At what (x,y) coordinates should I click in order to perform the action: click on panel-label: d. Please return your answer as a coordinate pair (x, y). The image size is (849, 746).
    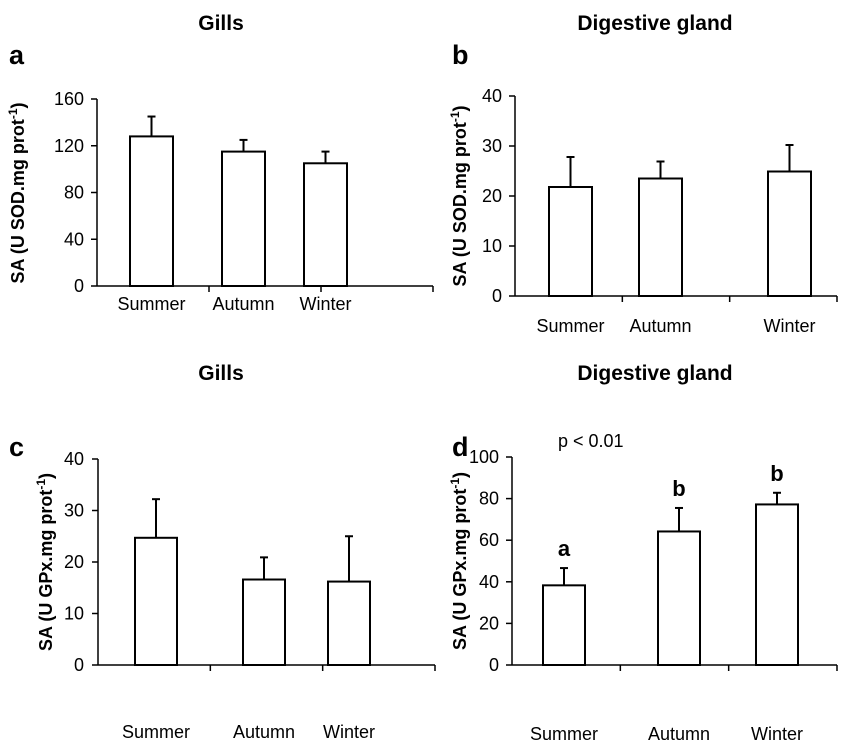
    Looking at the image, I should click on (460, 447).